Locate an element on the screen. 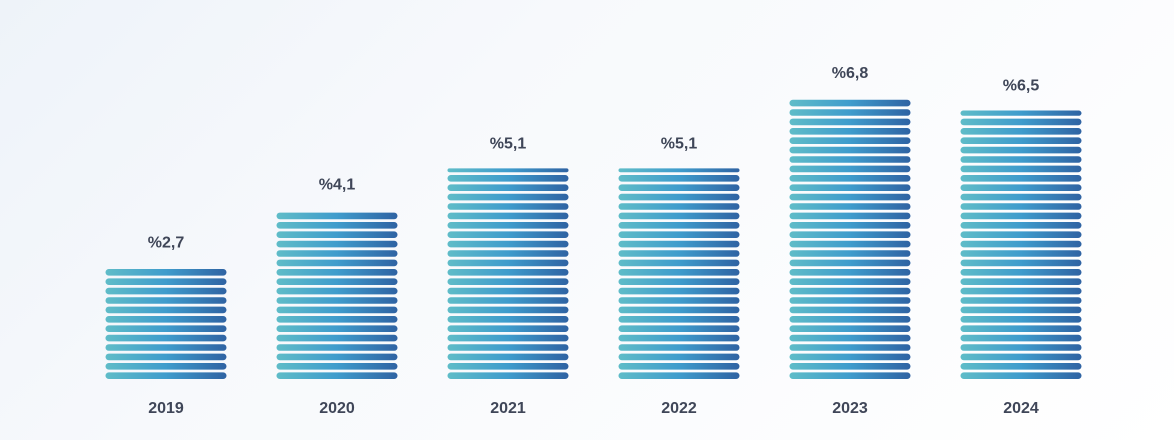 This screenshot has height=440, width=1174. bar-2022 is located at coordinates (679, 273).